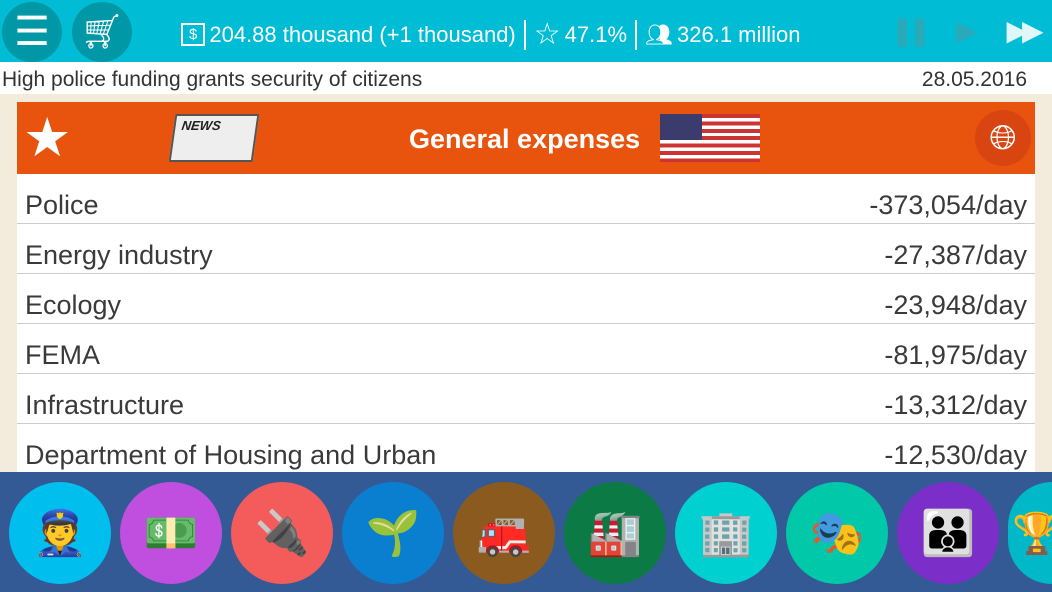 This screenshot has width=1052, height=592. I want to click on population-value: 326.1 million, so click(739, 34).